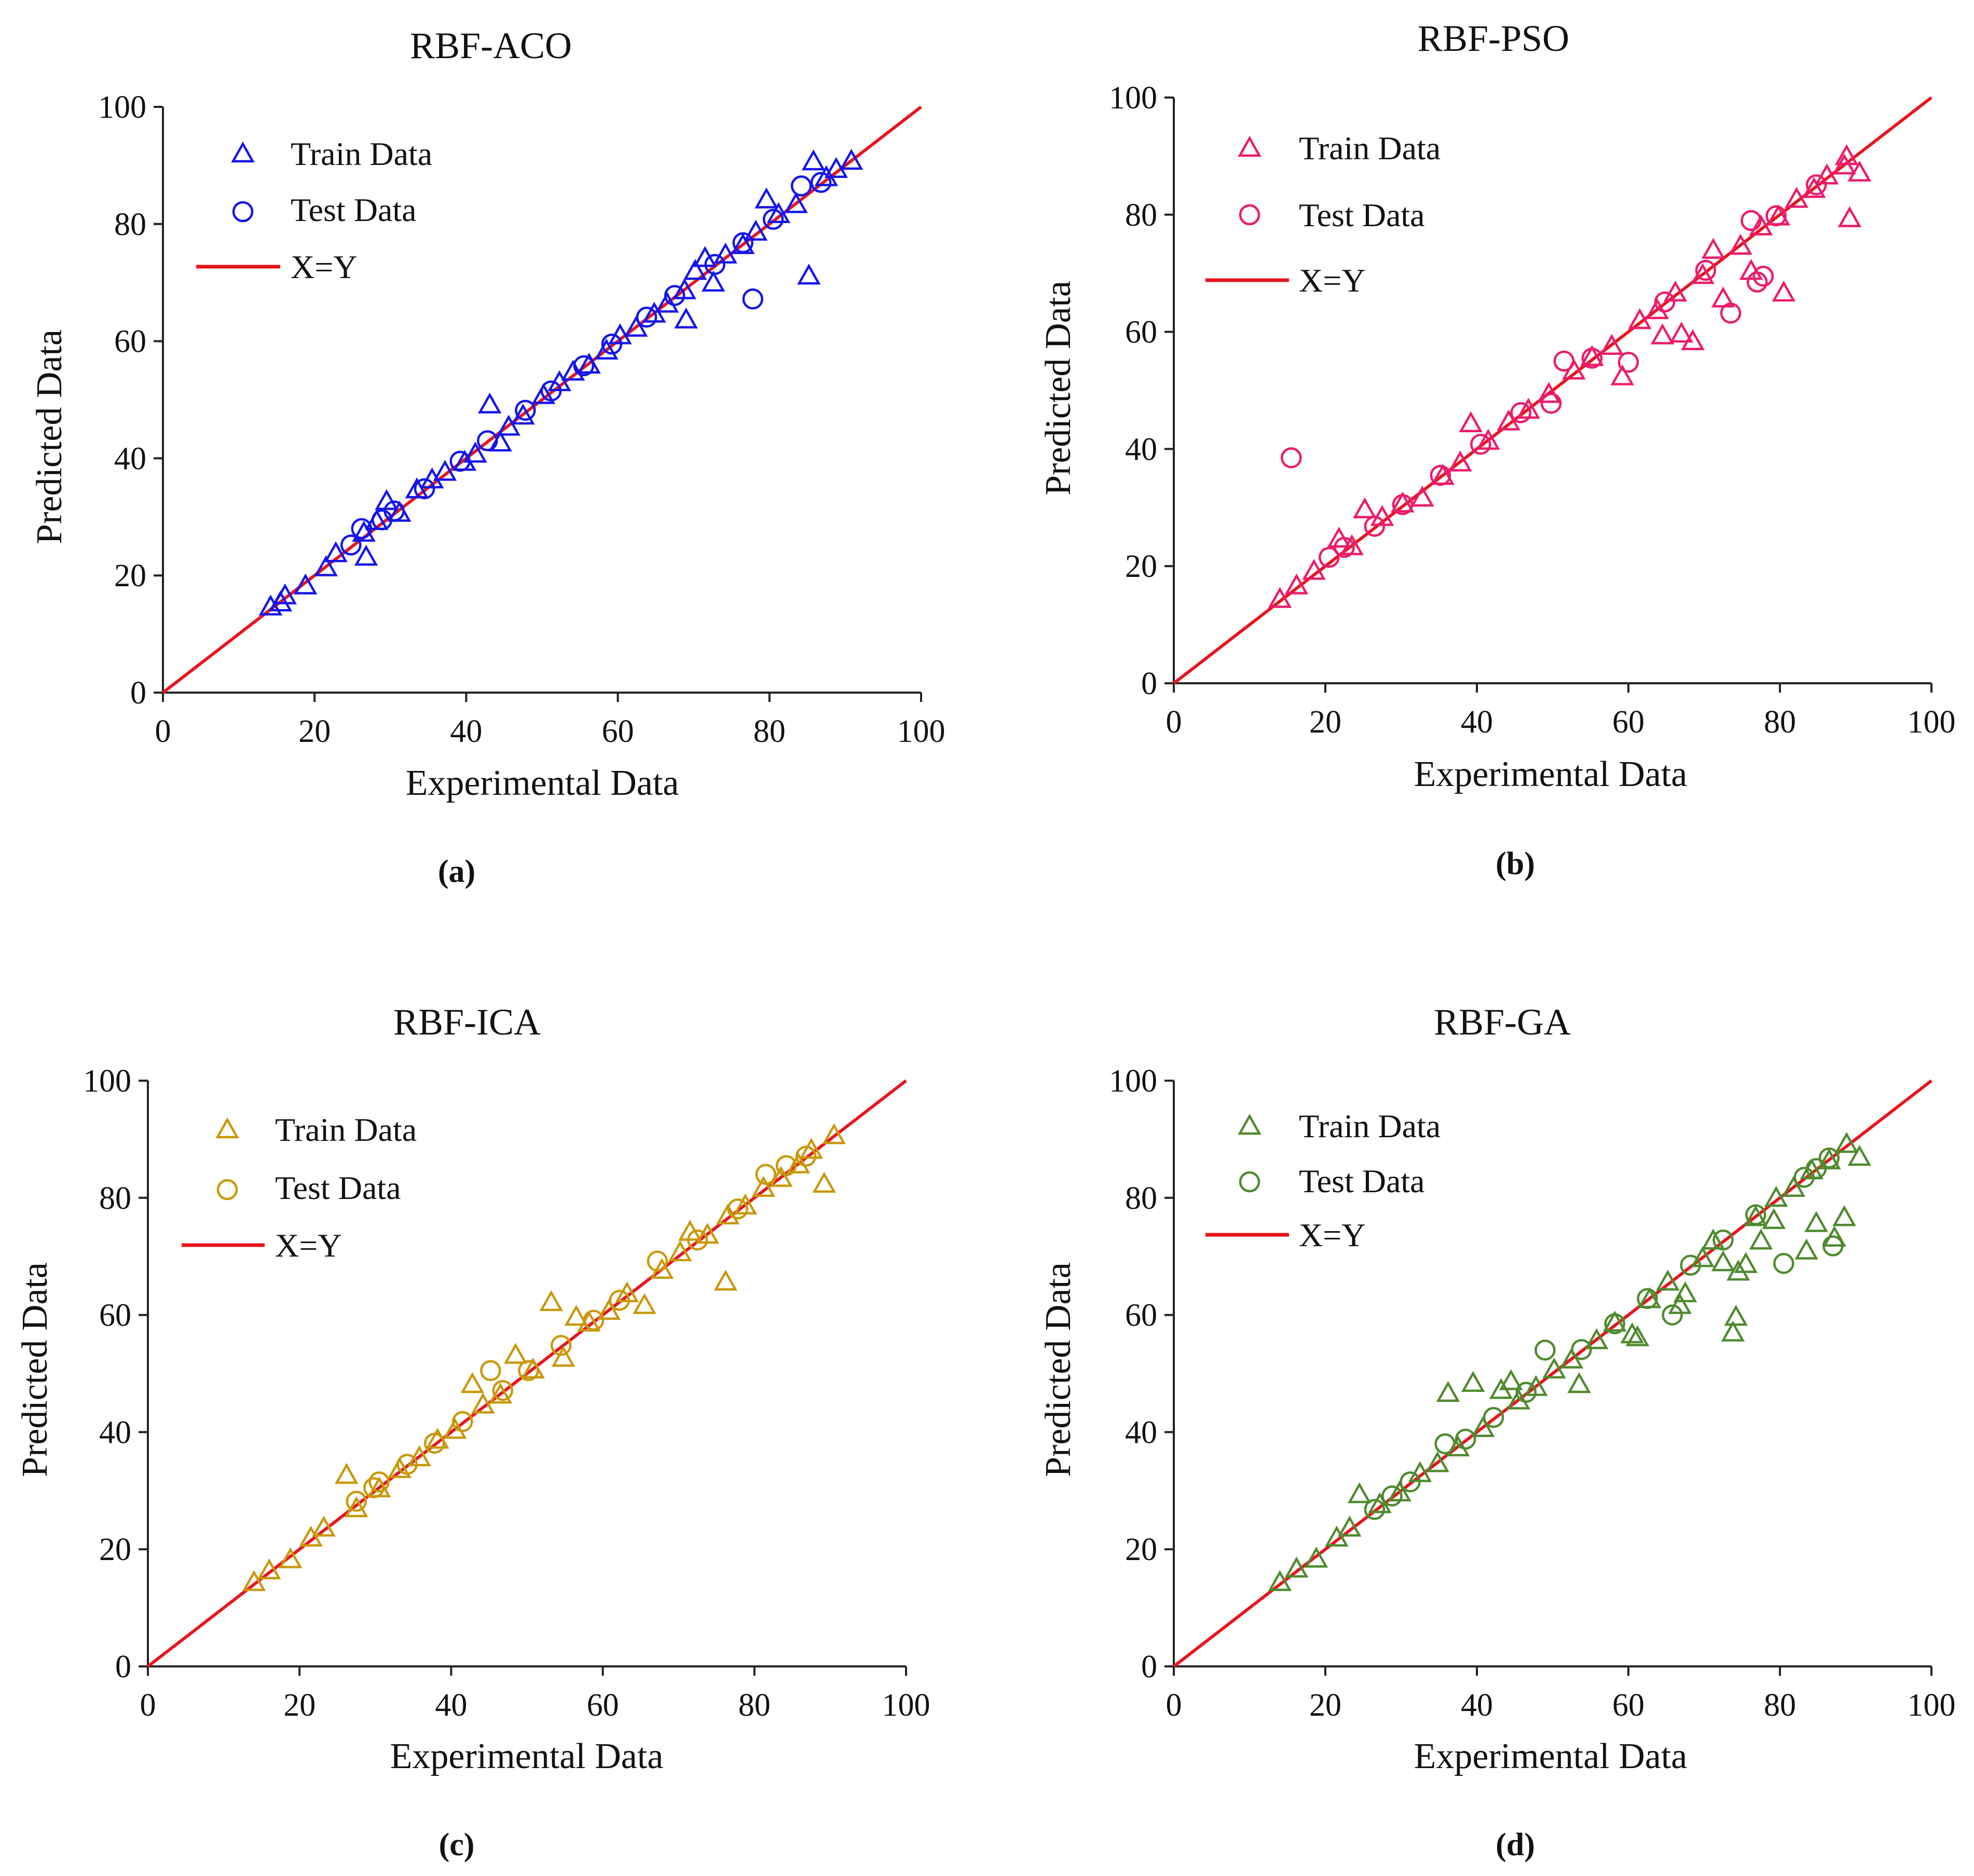  What do you see at coordinates (1515, 1845) in the screenshot?
I see `panel-label: (d)` at bounding box center [1515, 1845].